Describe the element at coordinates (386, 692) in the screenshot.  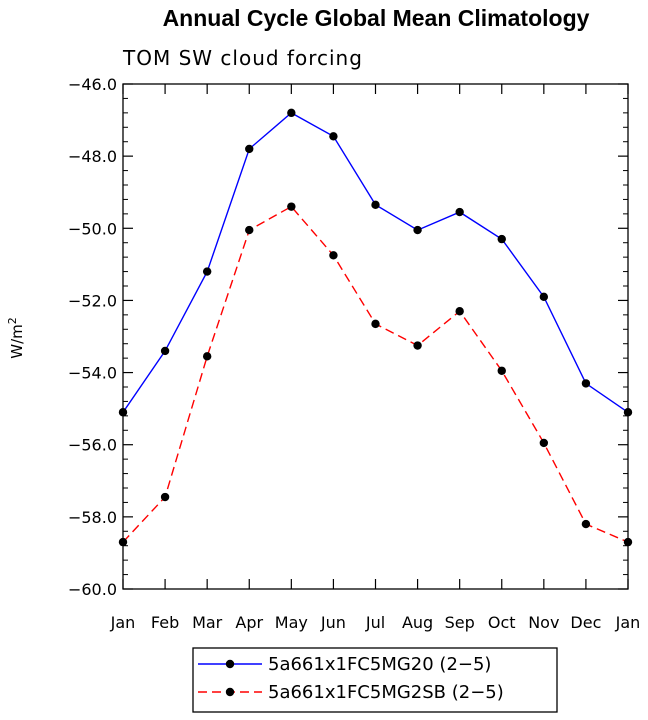
I see `legend-label-2: 5a661x1FC5MG2SB (2−5)` at that location.